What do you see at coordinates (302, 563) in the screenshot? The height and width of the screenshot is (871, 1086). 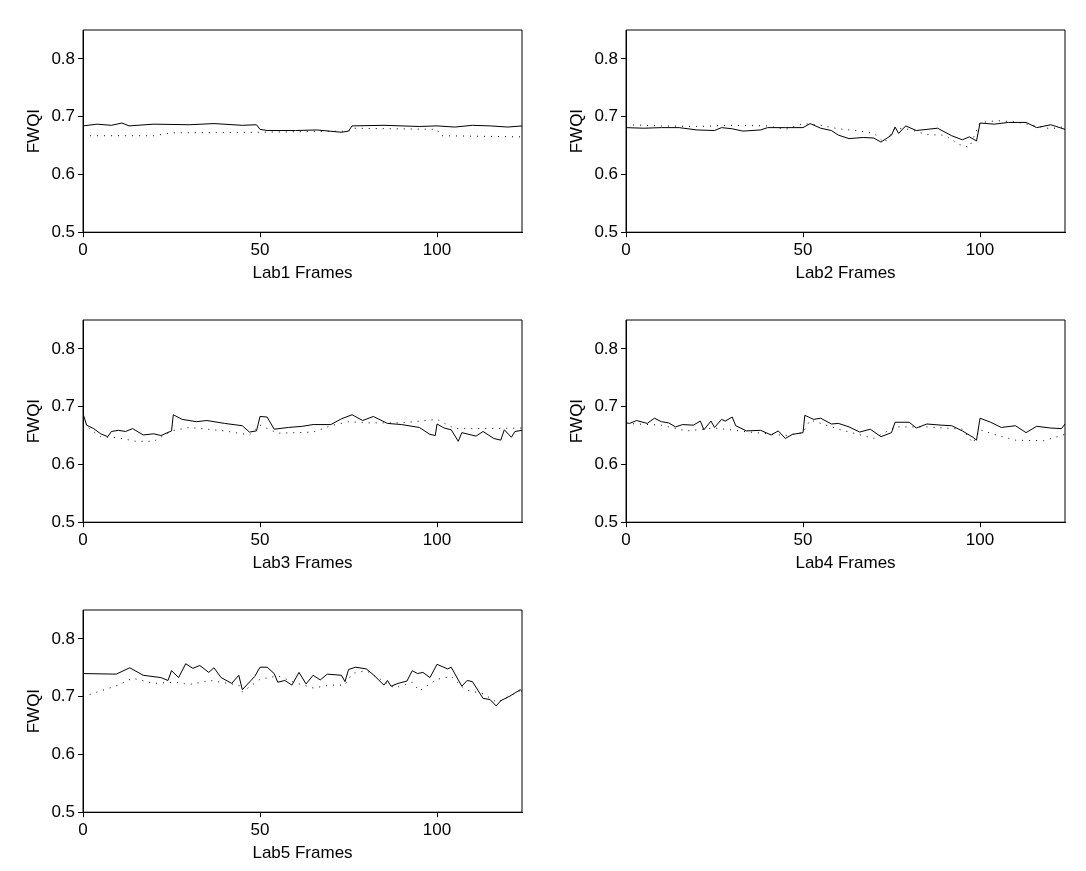 I see `x-axis-title: Lab3 Frames` at bounding box center [302, 563].